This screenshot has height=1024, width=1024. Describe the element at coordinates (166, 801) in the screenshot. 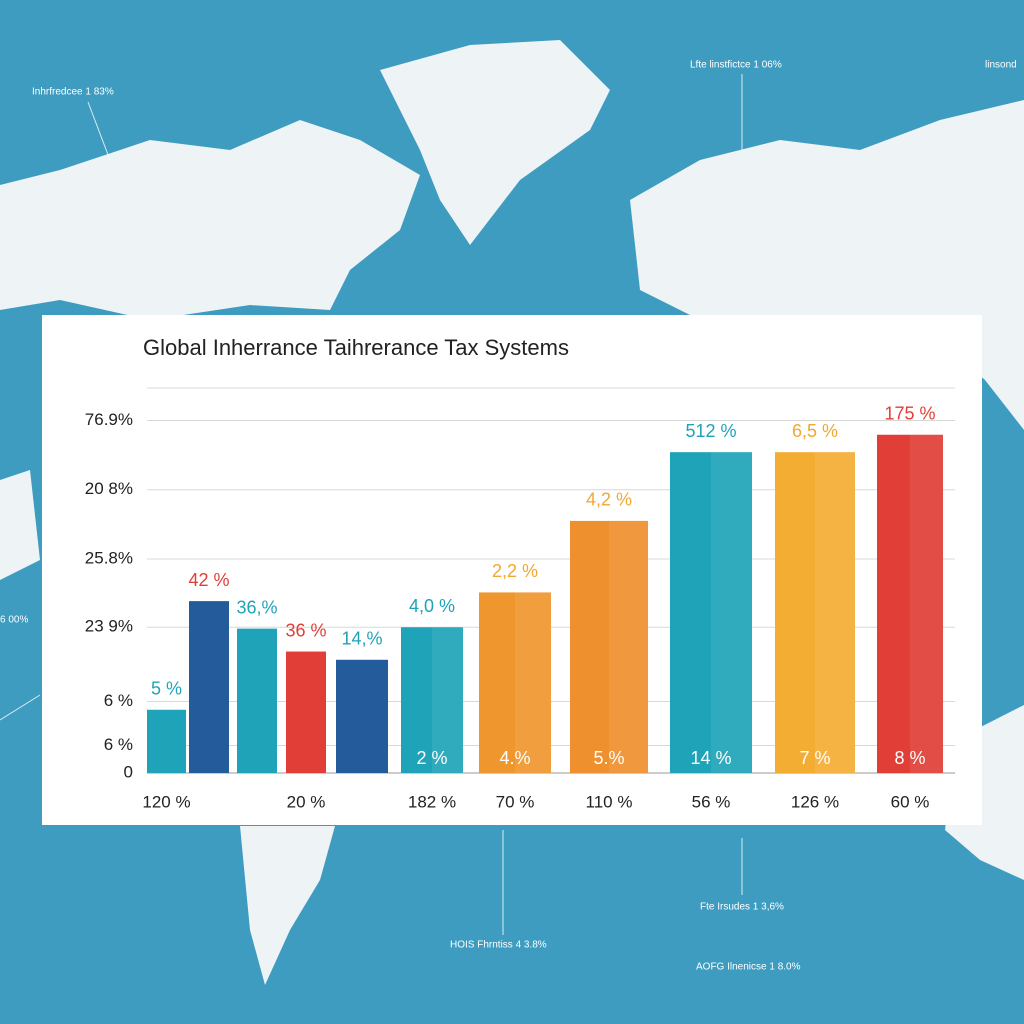

I see `x-tick-label: 120 %` at that location.